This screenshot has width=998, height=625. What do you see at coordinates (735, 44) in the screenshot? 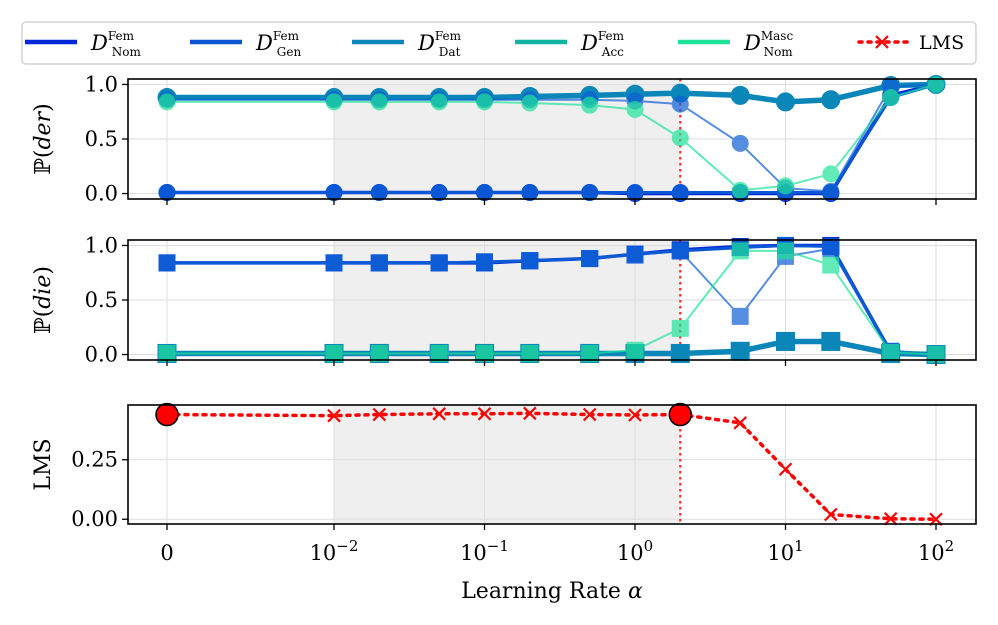
I see `legend-item: DMasc Nom` at bounding box center [735, 44].